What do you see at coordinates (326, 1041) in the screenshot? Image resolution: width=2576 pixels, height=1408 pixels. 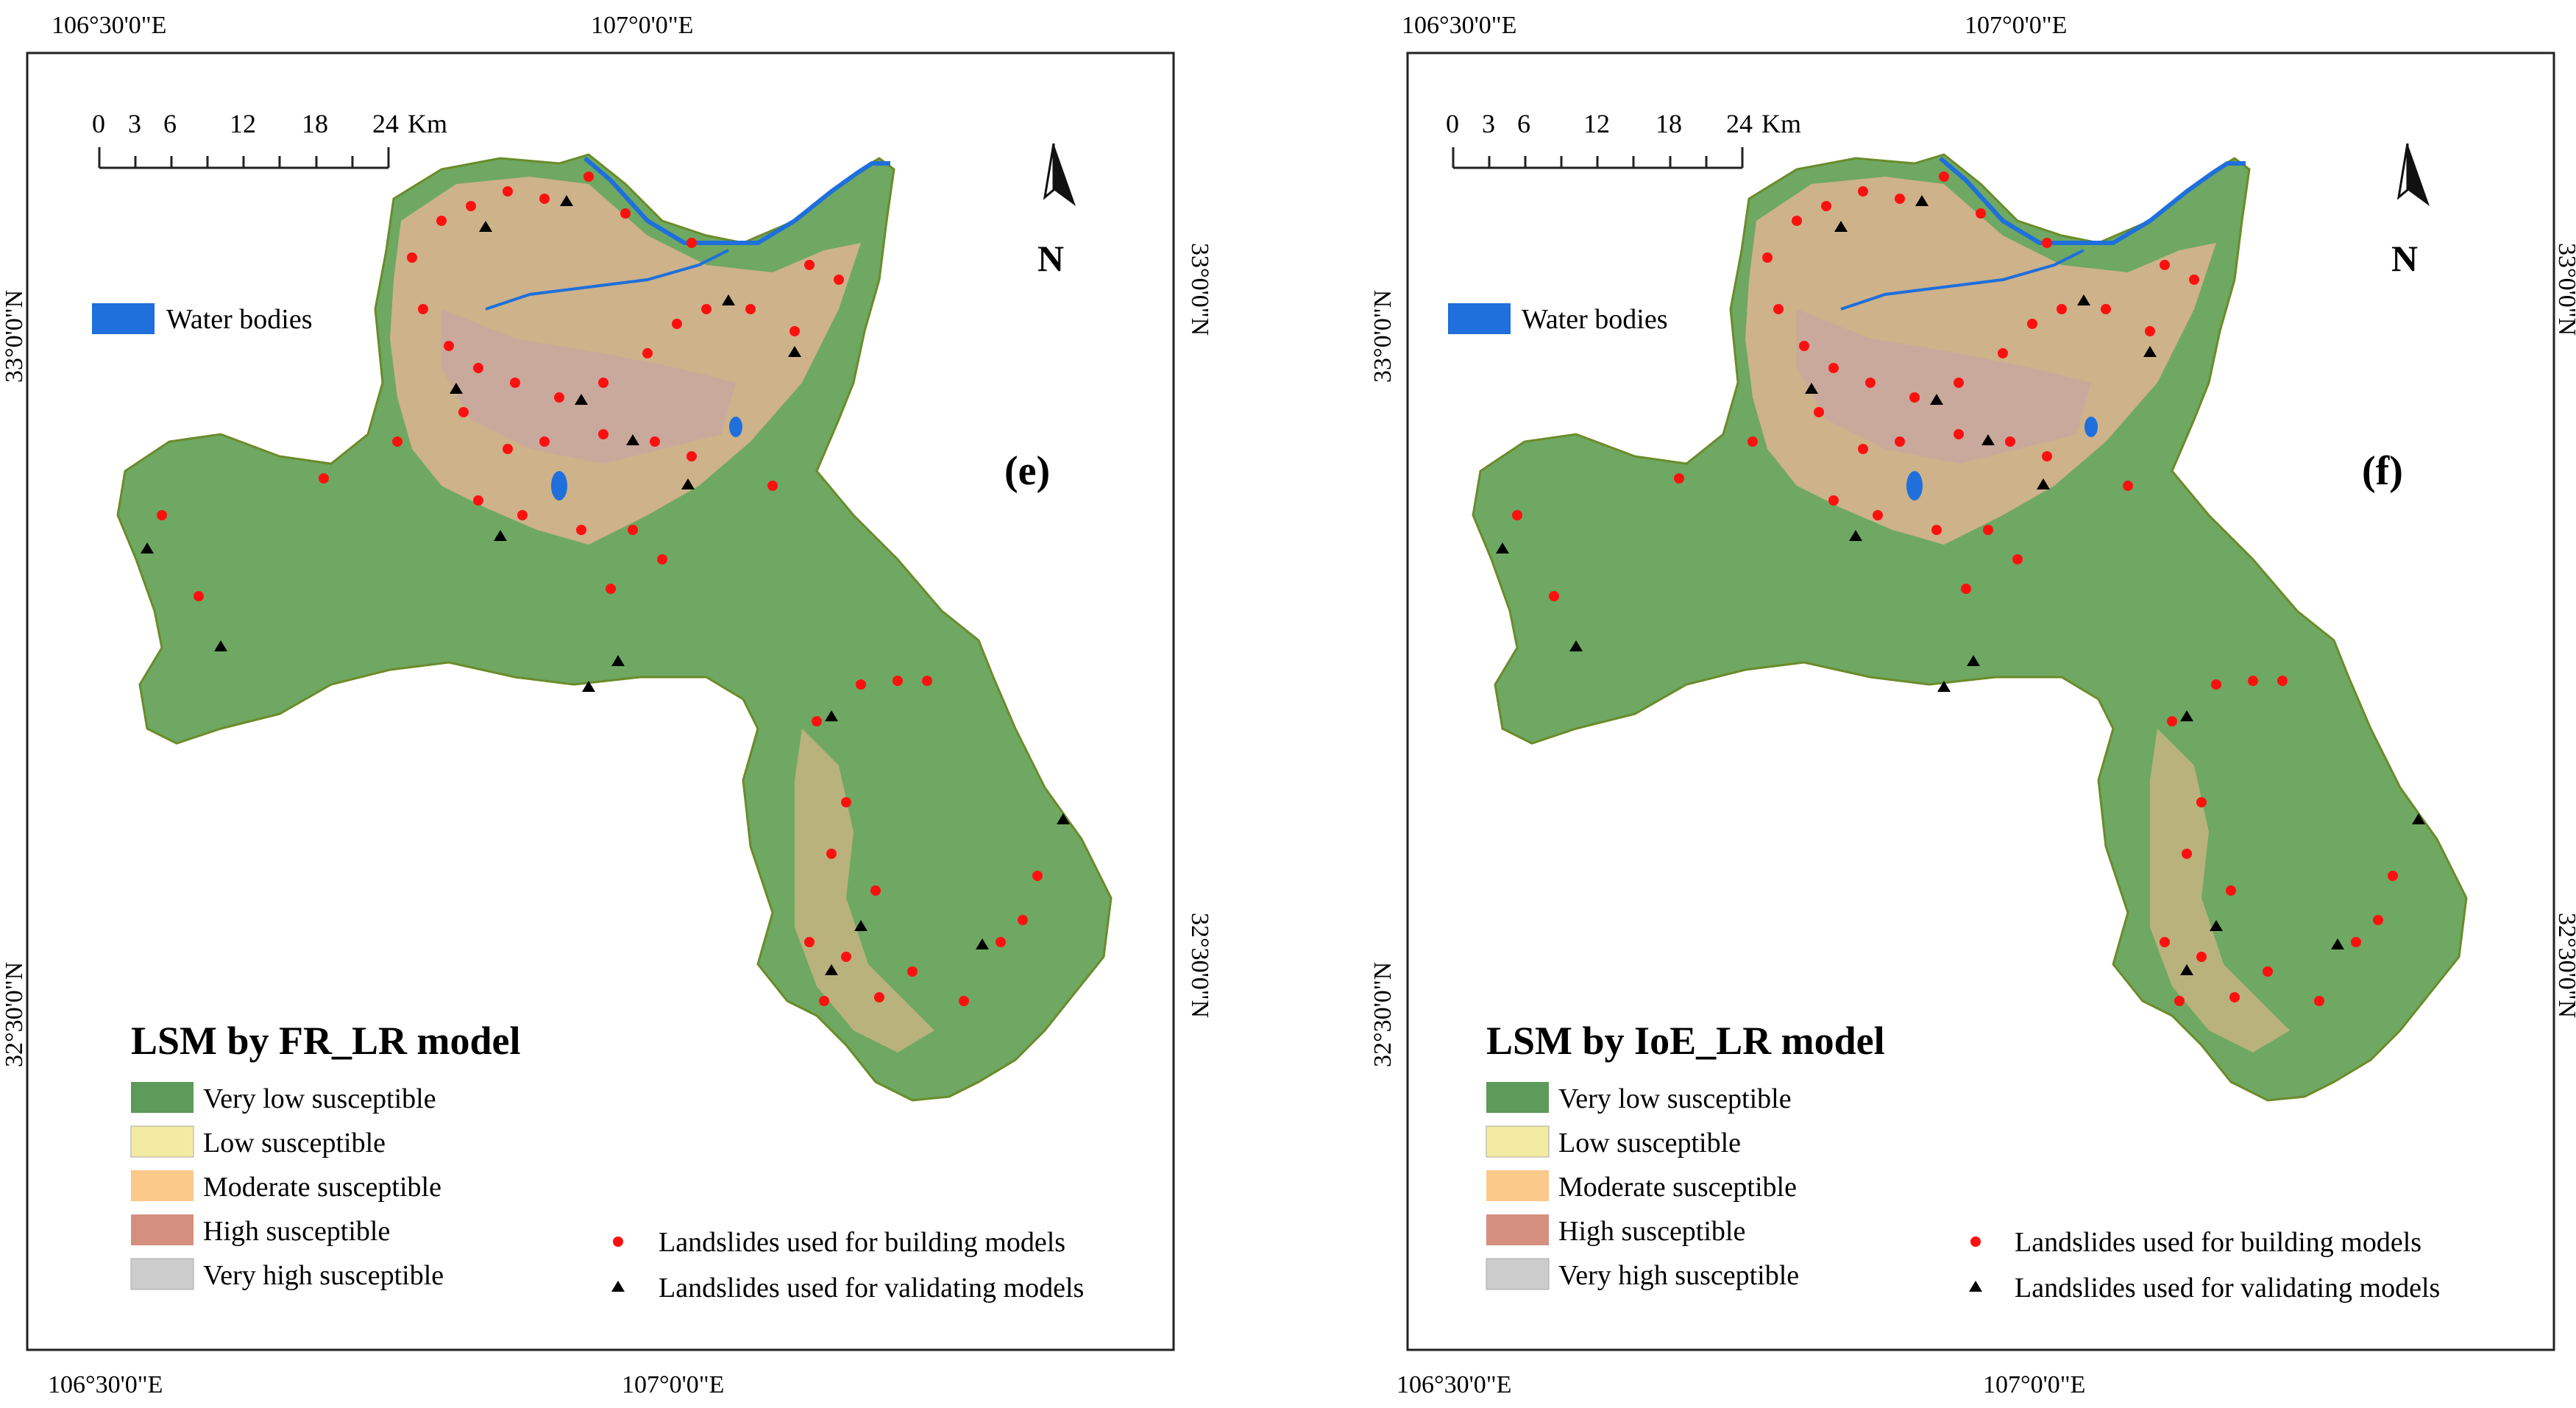 I see `legend-title: LSM by FR_LR model` at bounding box center [326, 1041].